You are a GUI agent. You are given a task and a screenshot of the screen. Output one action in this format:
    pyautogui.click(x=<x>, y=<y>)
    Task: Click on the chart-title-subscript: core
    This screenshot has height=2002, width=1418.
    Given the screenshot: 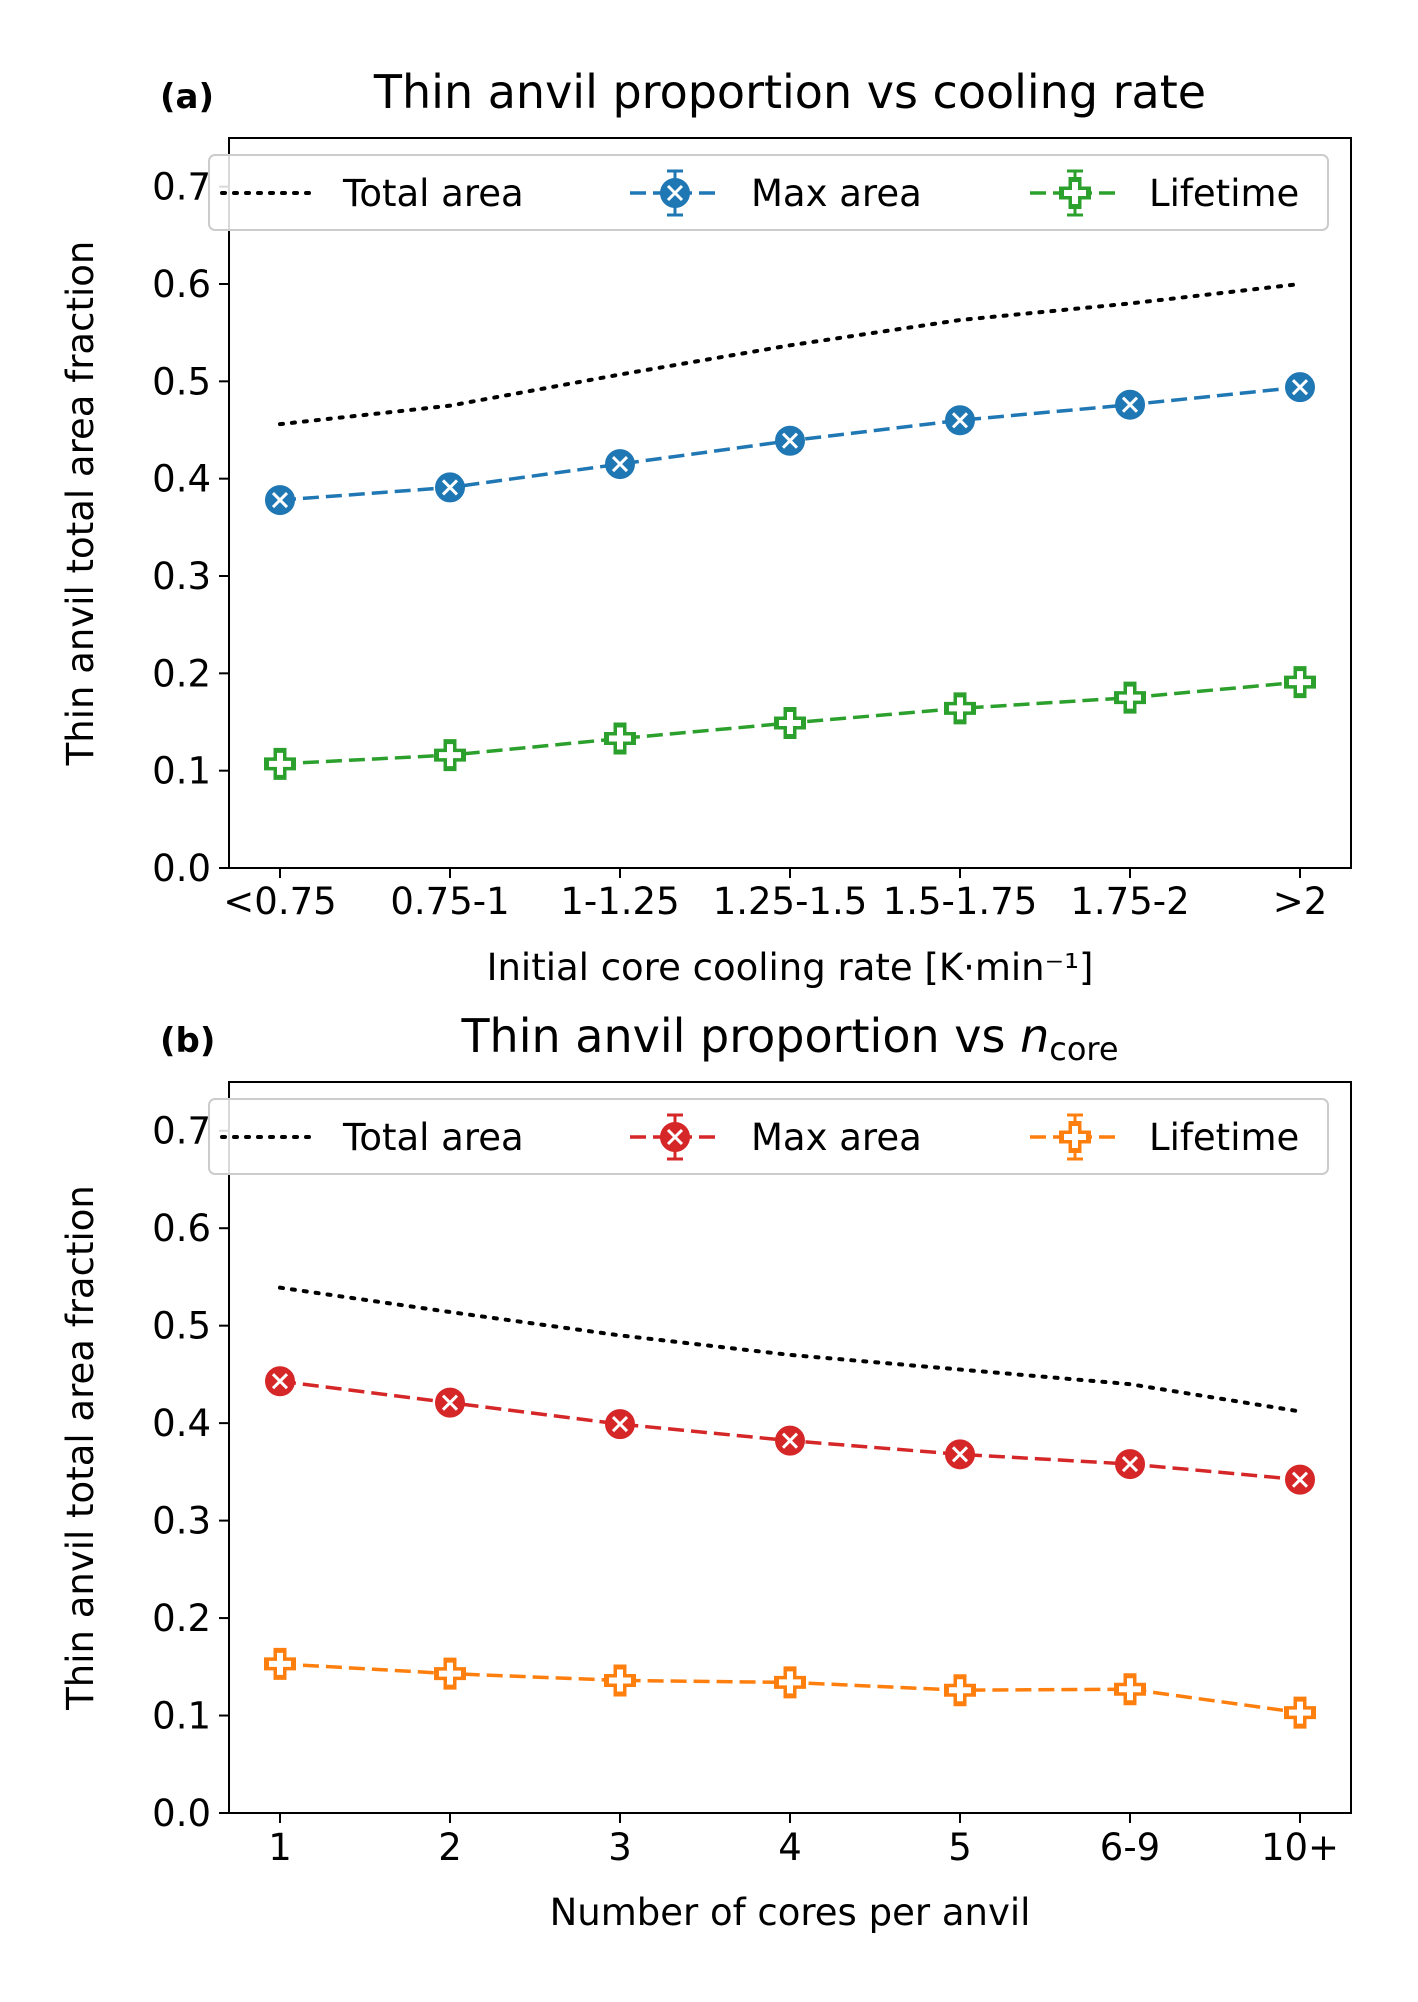 What is the action you would take?
    pyautogui.click(x=1083, y=1049)
    